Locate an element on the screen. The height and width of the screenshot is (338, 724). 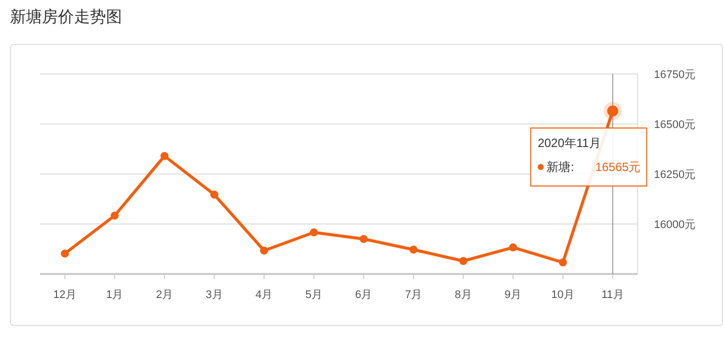
y-tick-label: 16500元 is located at coordinates (675, 125).